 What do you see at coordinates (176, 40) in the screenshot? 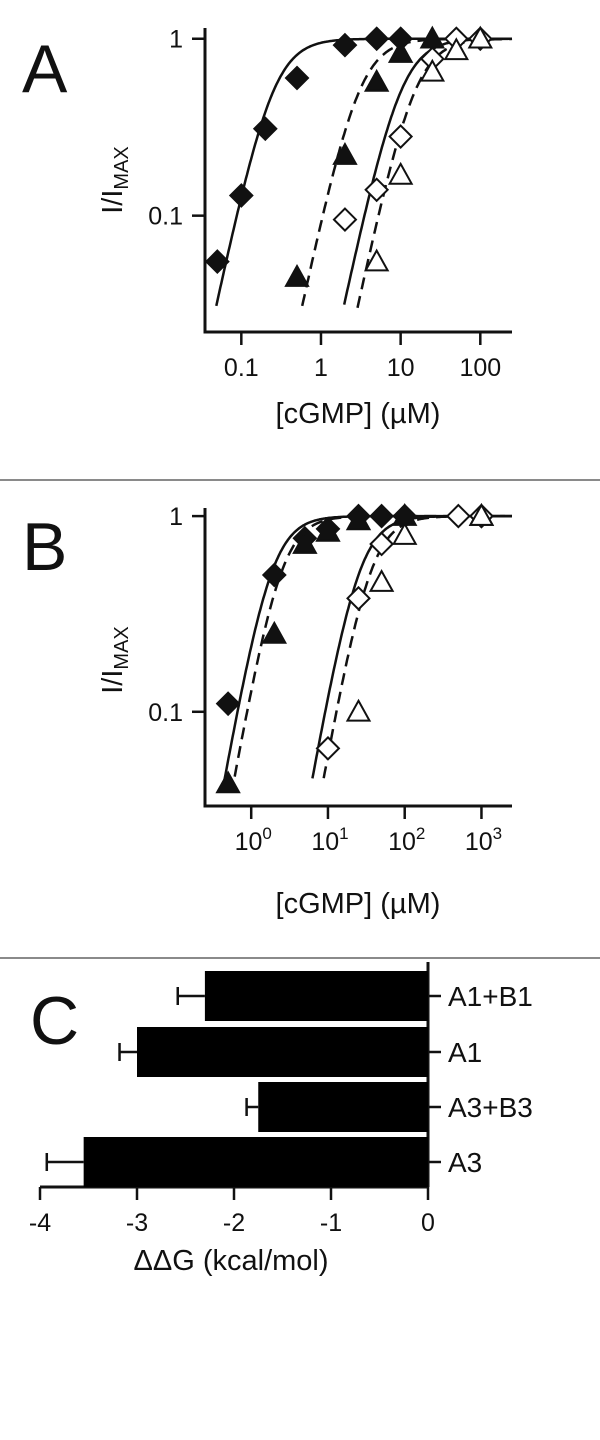
I see `panel-a-y-tick-label: 1` at bounding box center [176, 40].